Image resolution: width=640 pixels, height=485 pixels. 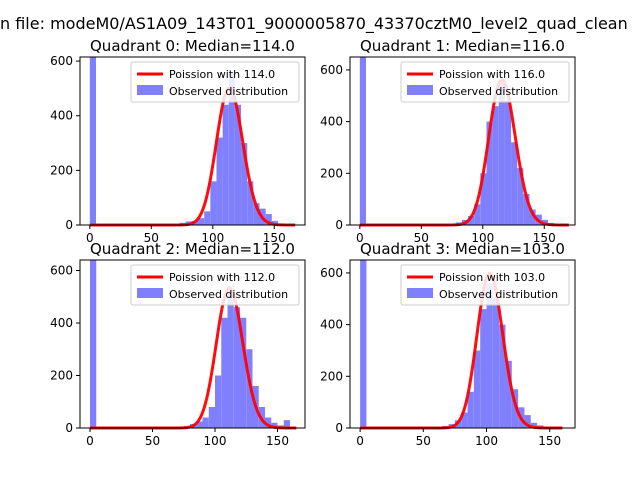 What do you see at coordinates (485, 82) in the screenshot?
I see `legend: Poission with 116.0 Observed distribution` at bounding box center [485, 82].